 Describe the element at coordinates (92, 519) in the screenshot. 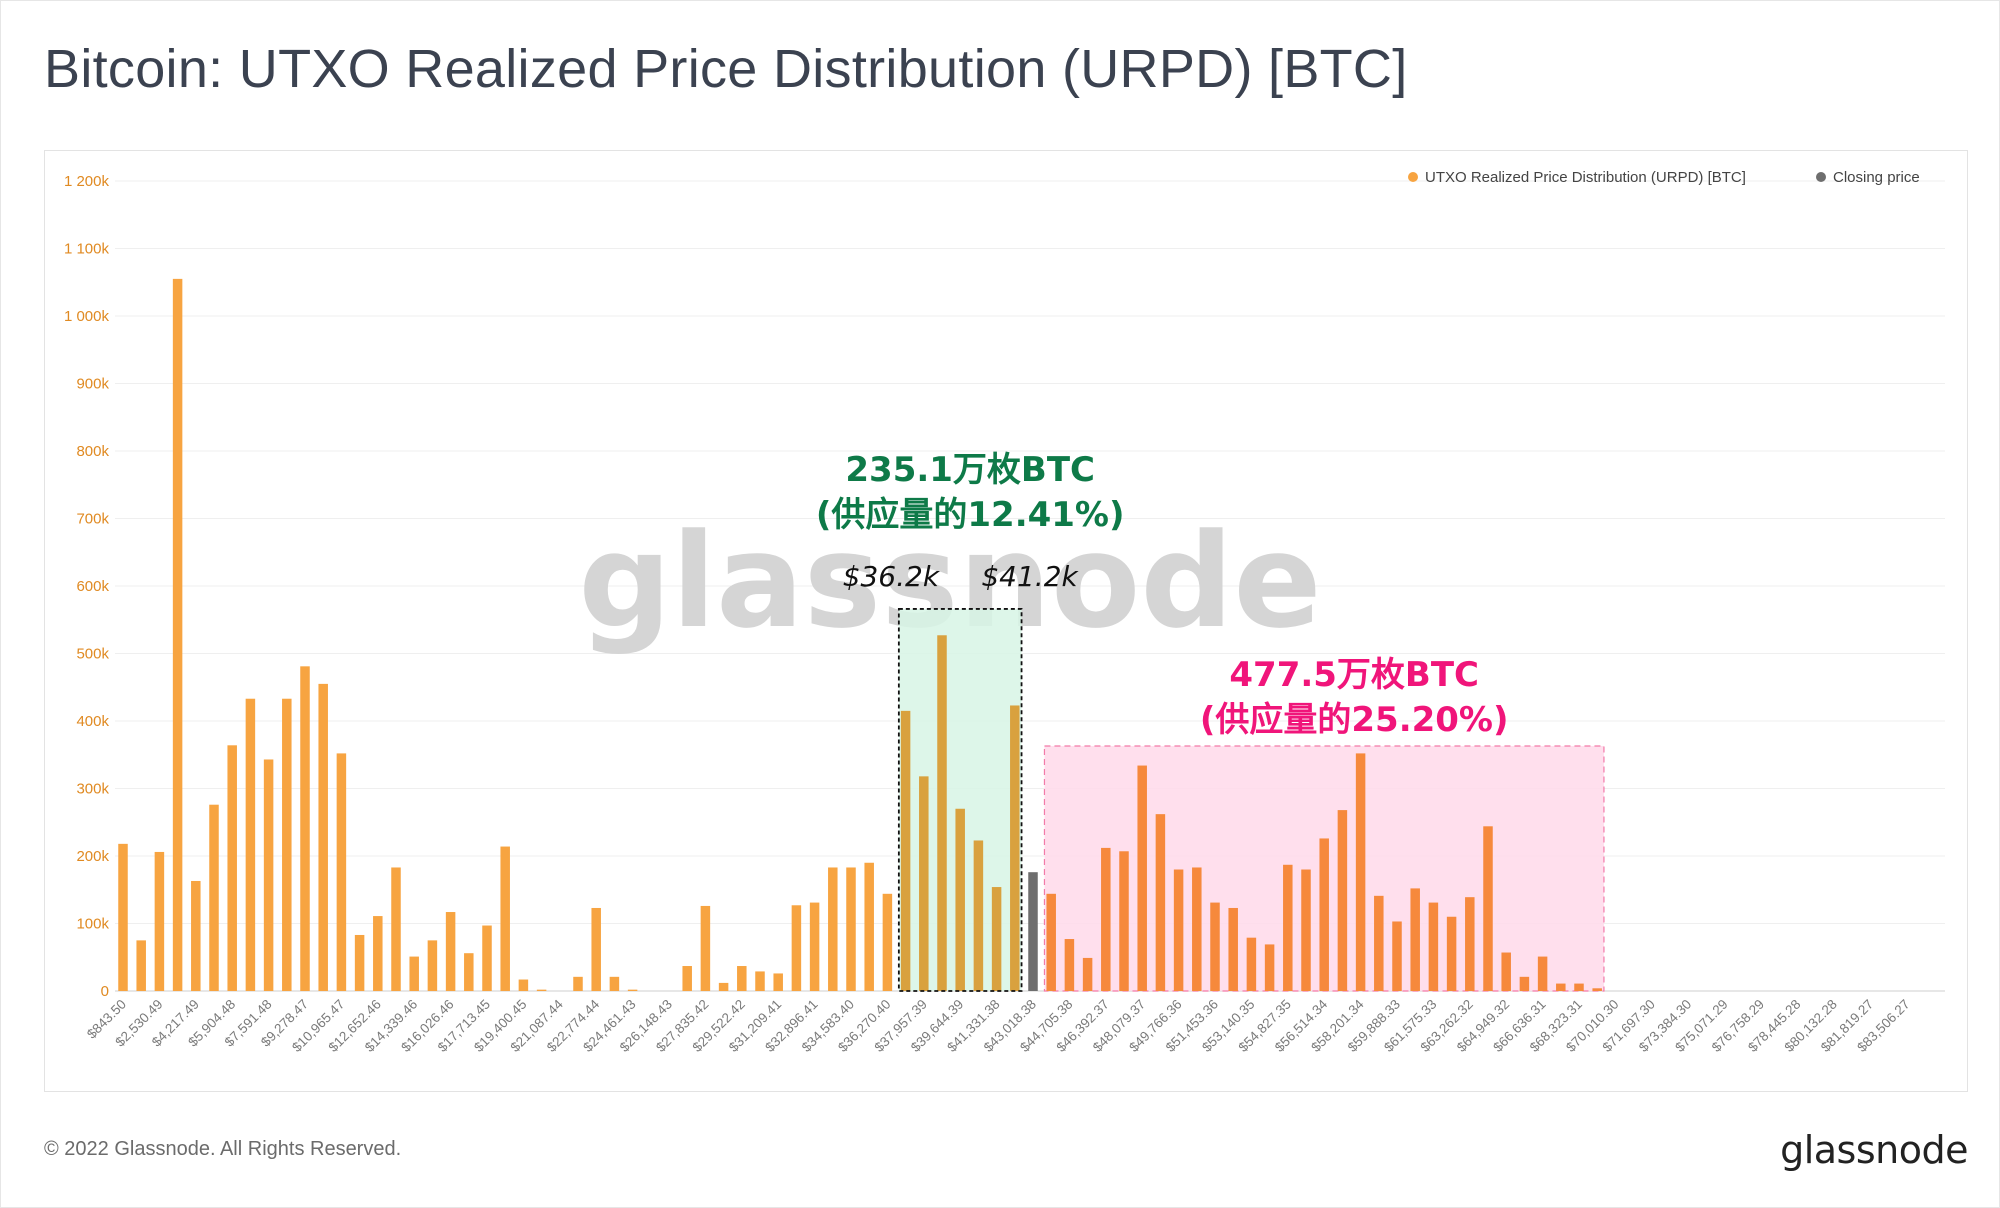

I see `y-tick-label: 700k` at that location.